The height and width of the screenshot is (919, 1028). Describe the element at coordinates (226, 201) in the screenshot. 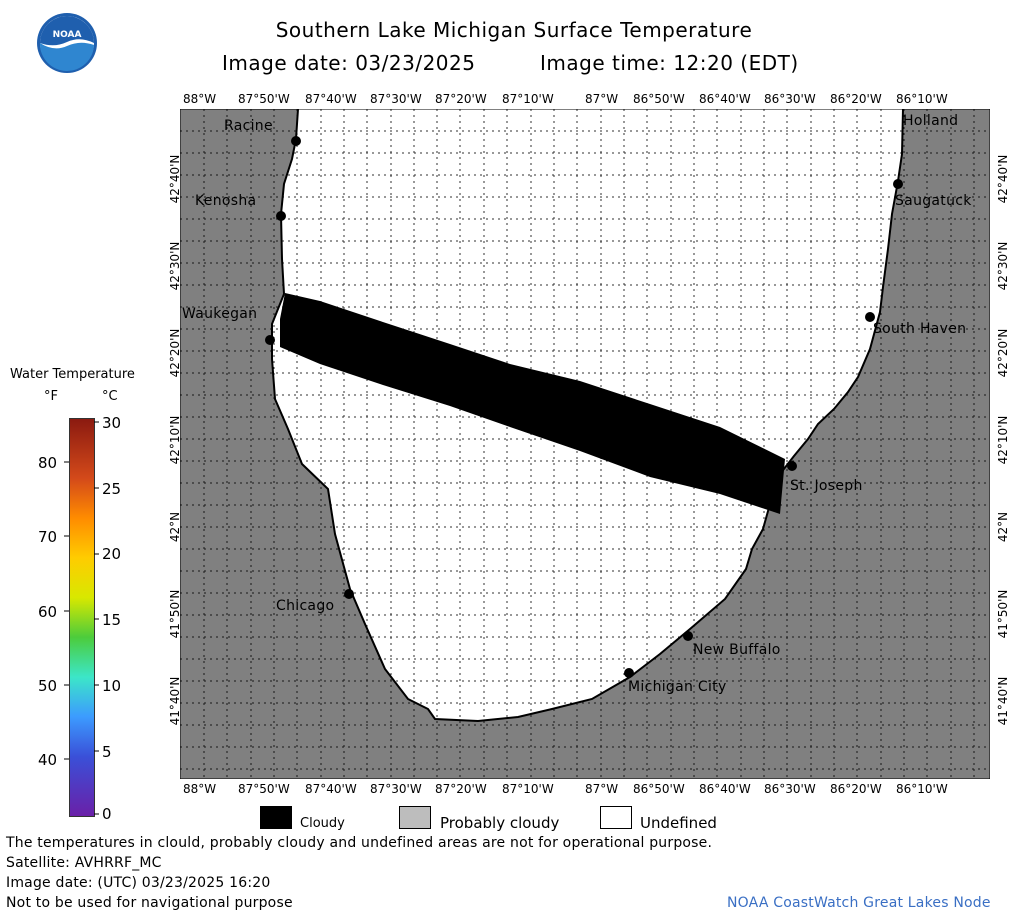

I see `city-label-kenosha: Kenosha` at that location.